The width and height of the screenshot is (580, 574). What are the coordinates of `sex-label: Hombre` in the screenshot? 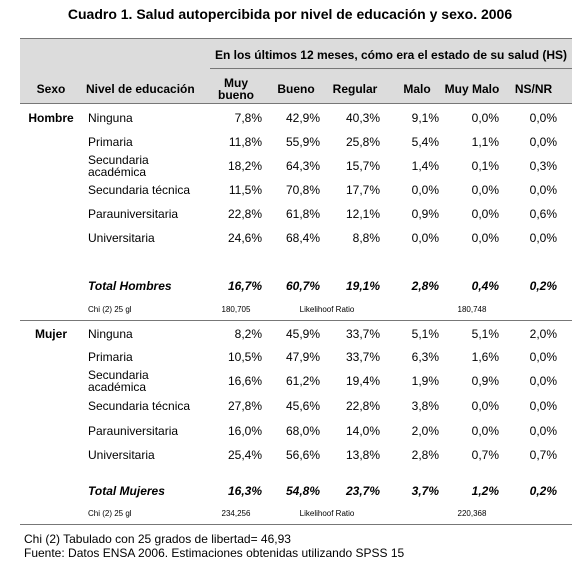 It's located at (51, 118).